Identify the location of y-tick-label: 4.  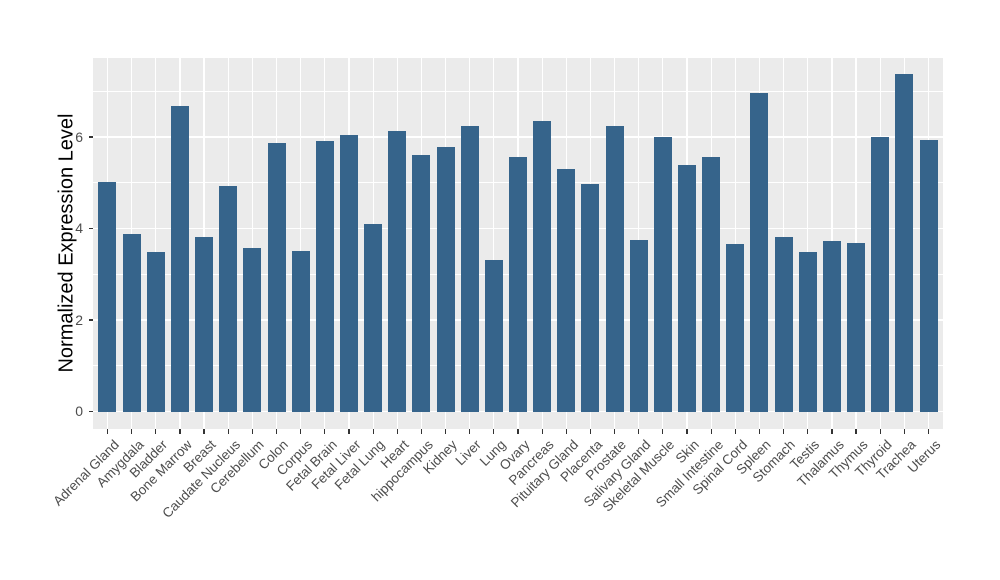
(79, 228).